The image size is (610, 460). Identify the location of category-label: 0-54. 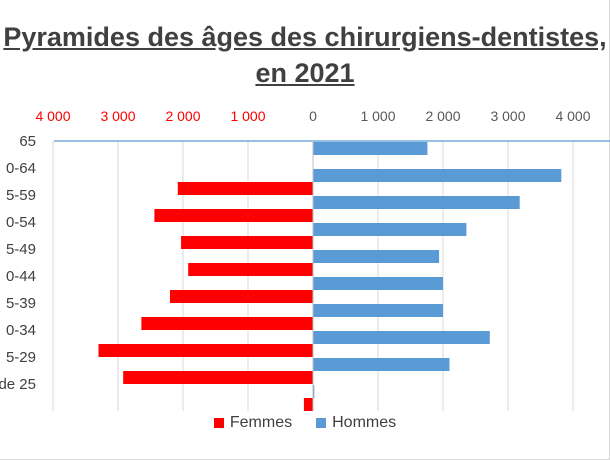
(21, 222).